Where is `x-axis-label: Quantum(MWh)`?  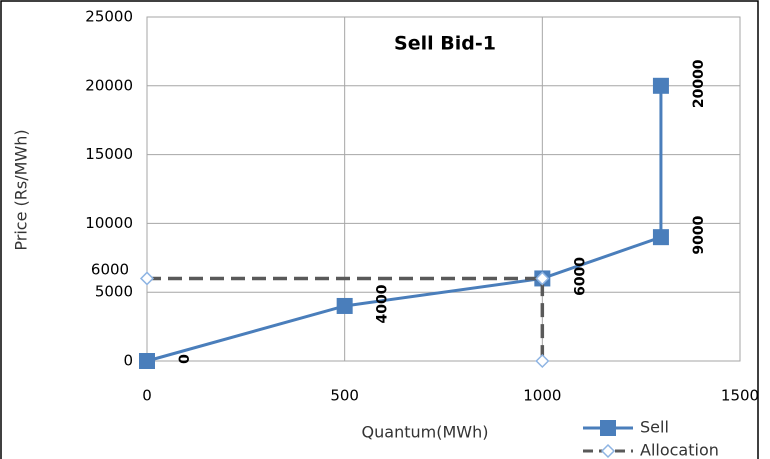
x-axis-label: Quantum(MWh) is located at coordinates (425, 432).